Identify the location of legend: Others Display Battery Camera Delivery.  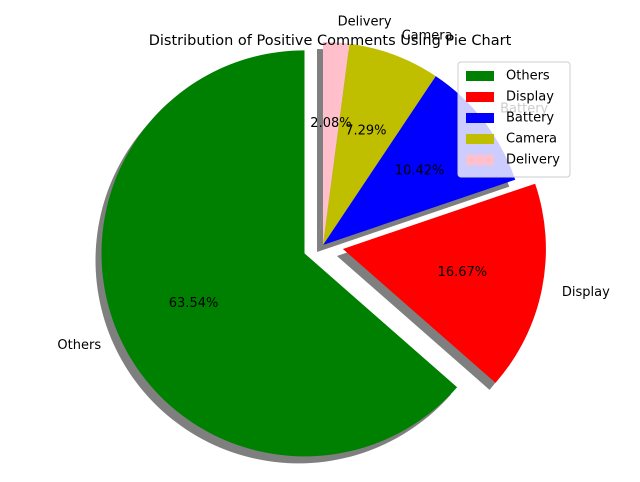
(514, 119).